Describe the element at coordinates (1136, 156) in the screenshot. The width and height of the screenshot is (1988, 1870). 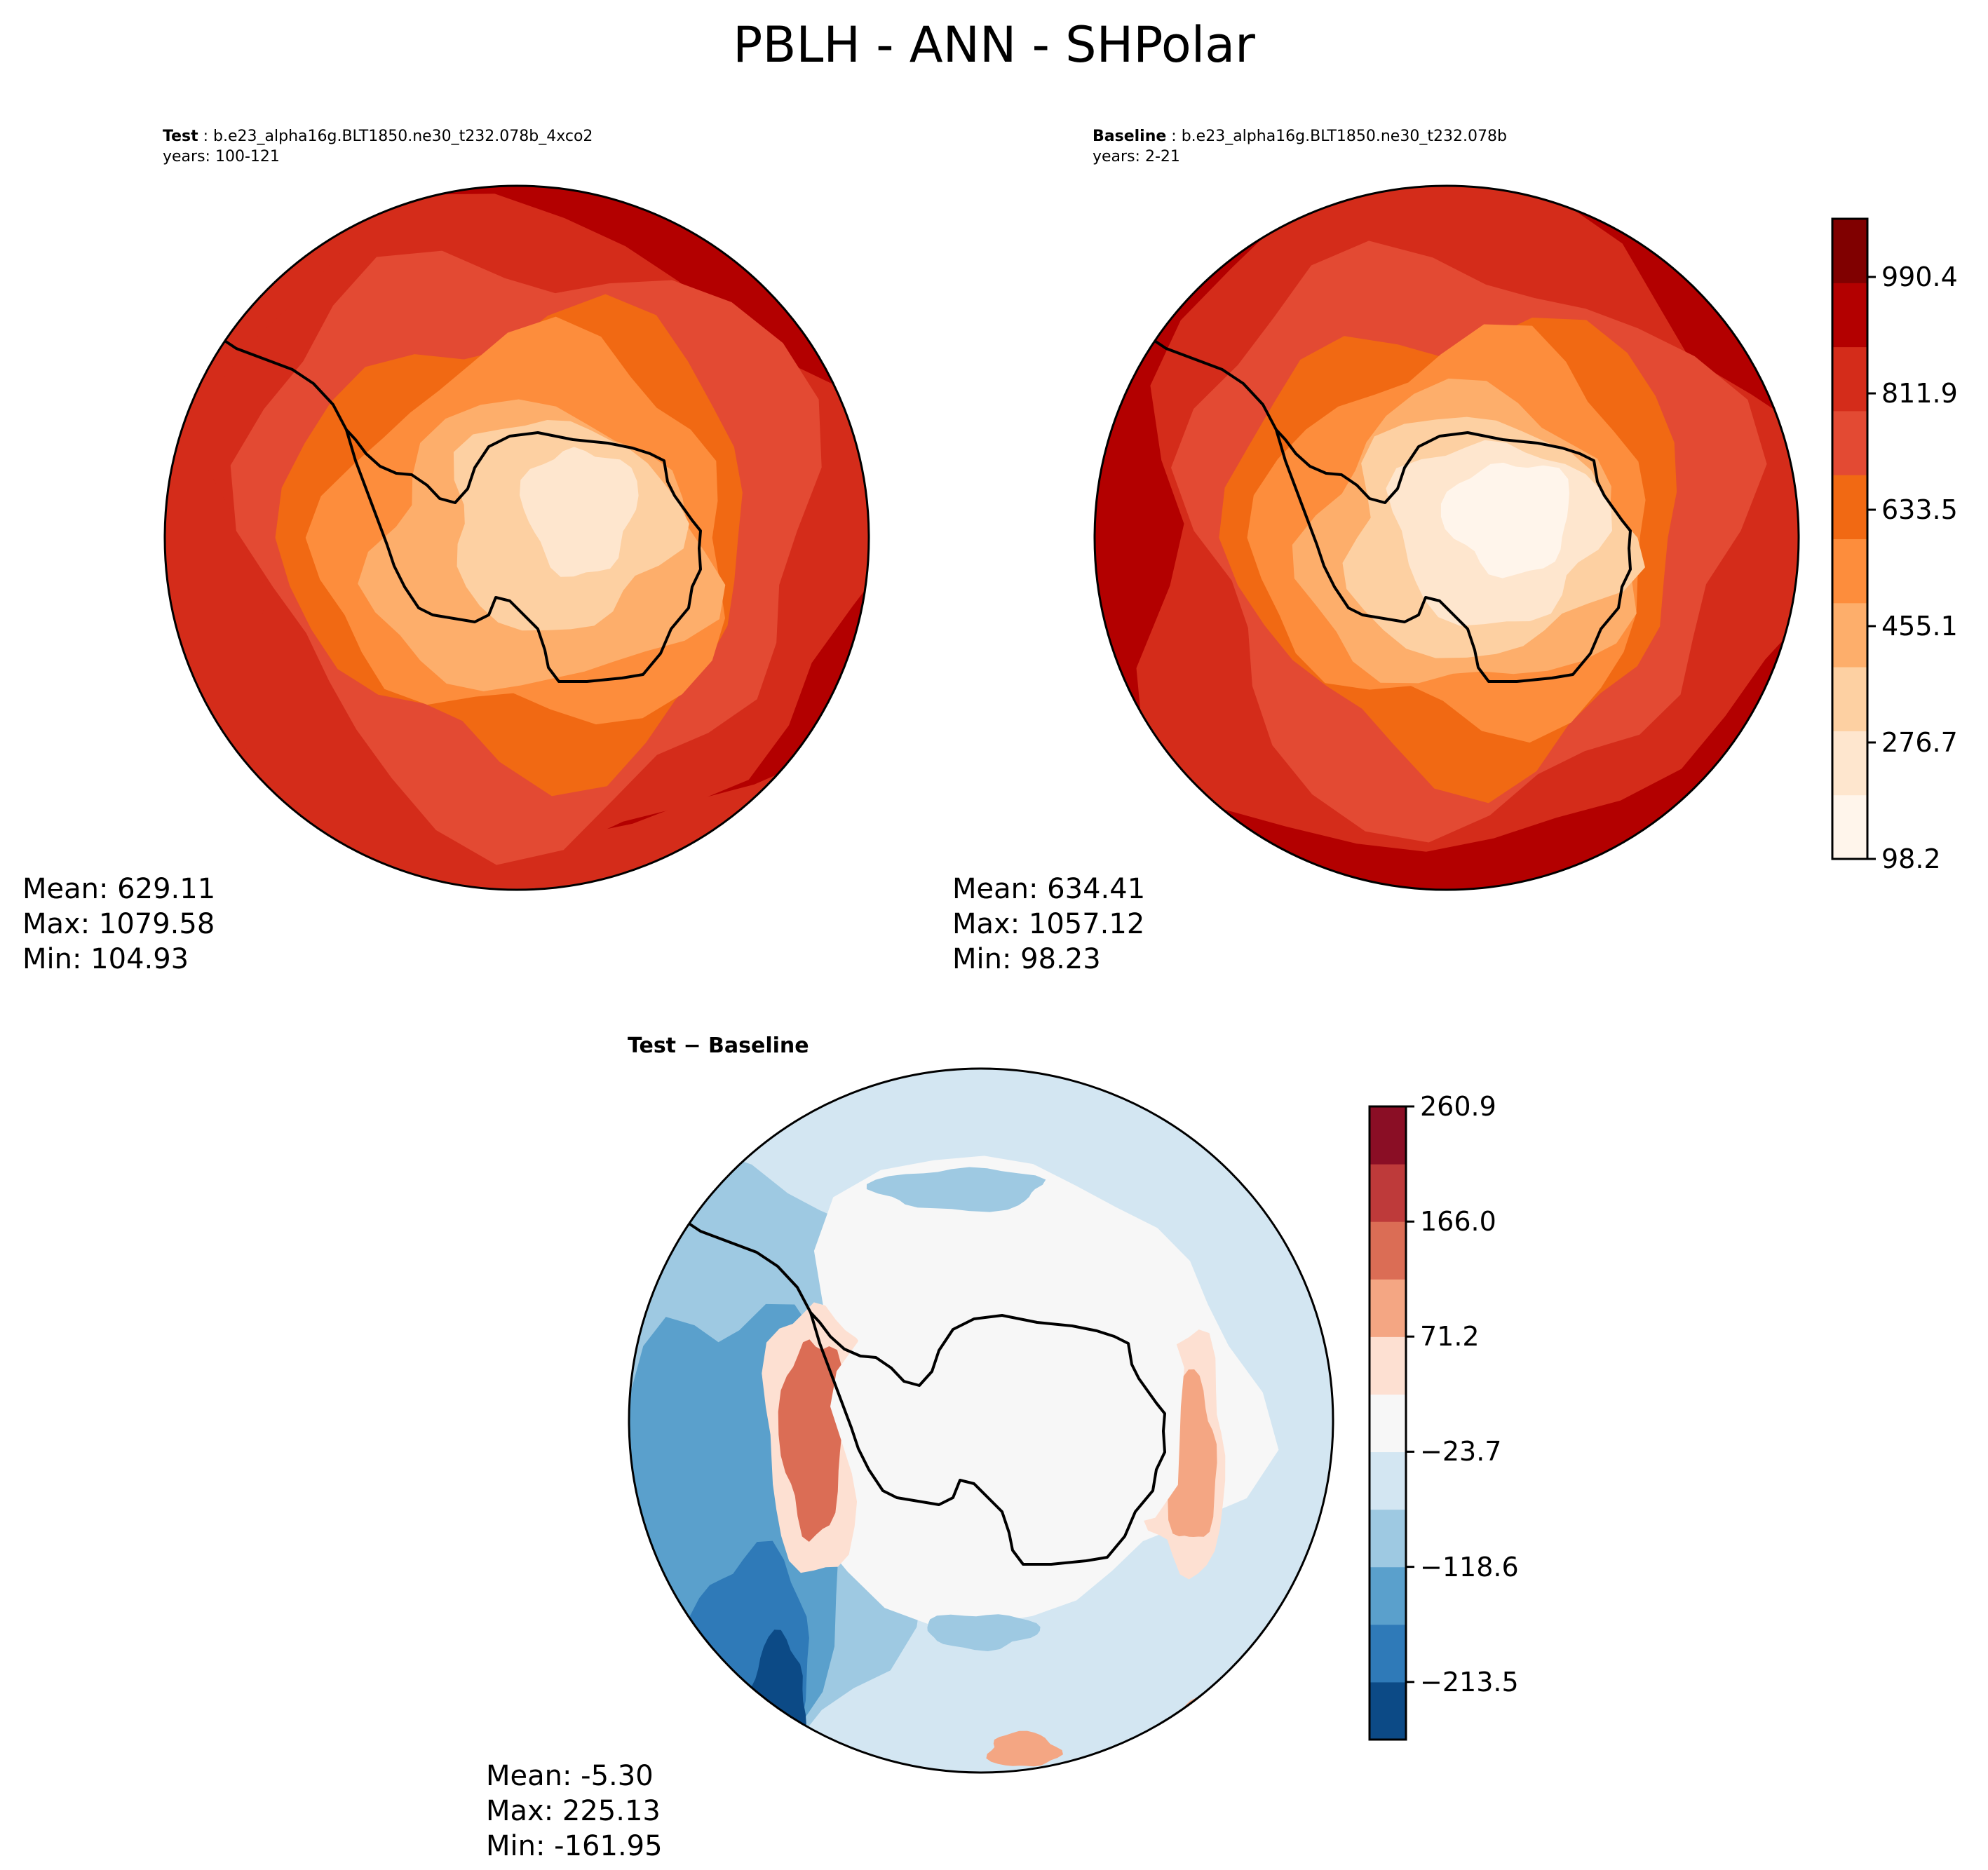
I see `baseline-years: years: 2-21` at that location.